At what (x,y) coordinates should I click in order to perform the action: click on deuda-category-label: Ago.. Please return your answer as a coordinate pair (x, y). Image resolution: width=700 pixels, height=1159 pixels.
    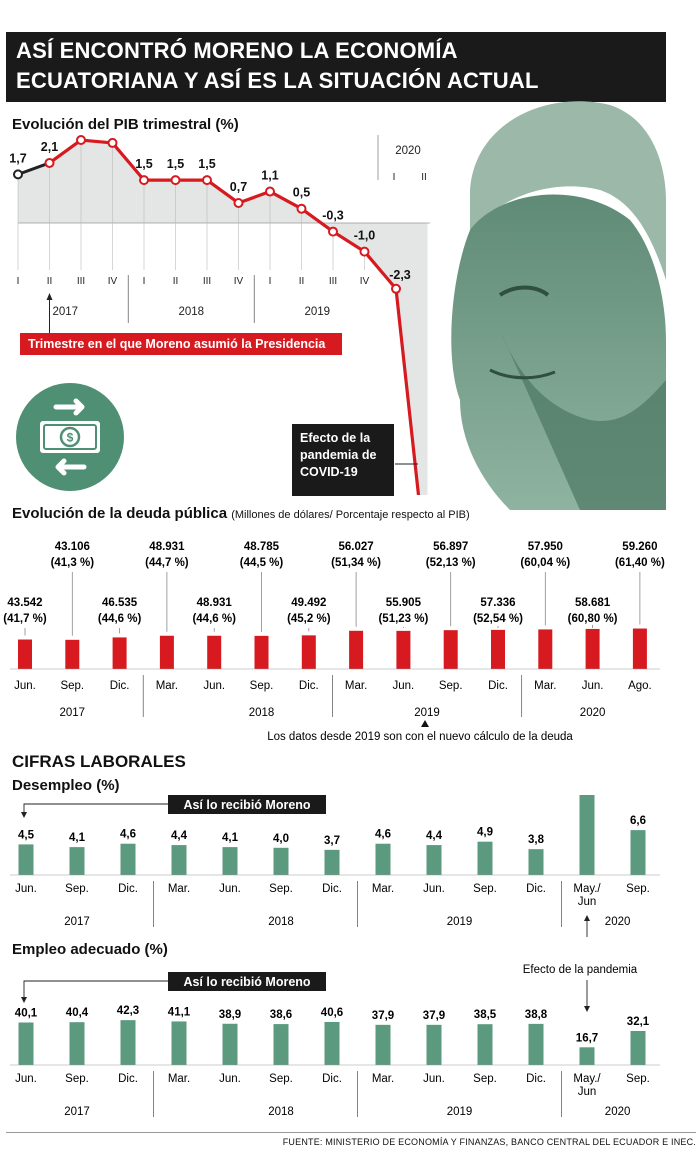
    Looking at the image, I should click on (640, 686).